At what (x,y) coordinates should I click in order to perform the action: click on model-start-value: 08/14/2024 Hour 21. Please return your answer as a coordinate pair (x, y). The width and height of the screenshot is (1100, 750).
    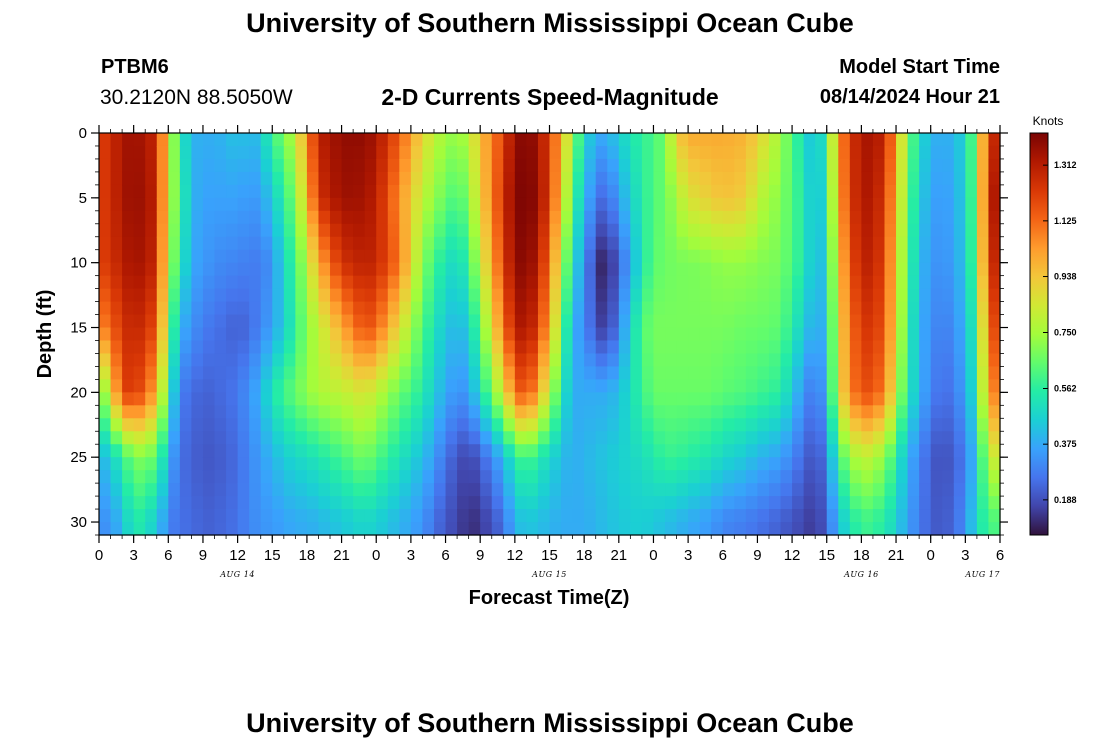
    Looking at the image, I should click on (909, 97).